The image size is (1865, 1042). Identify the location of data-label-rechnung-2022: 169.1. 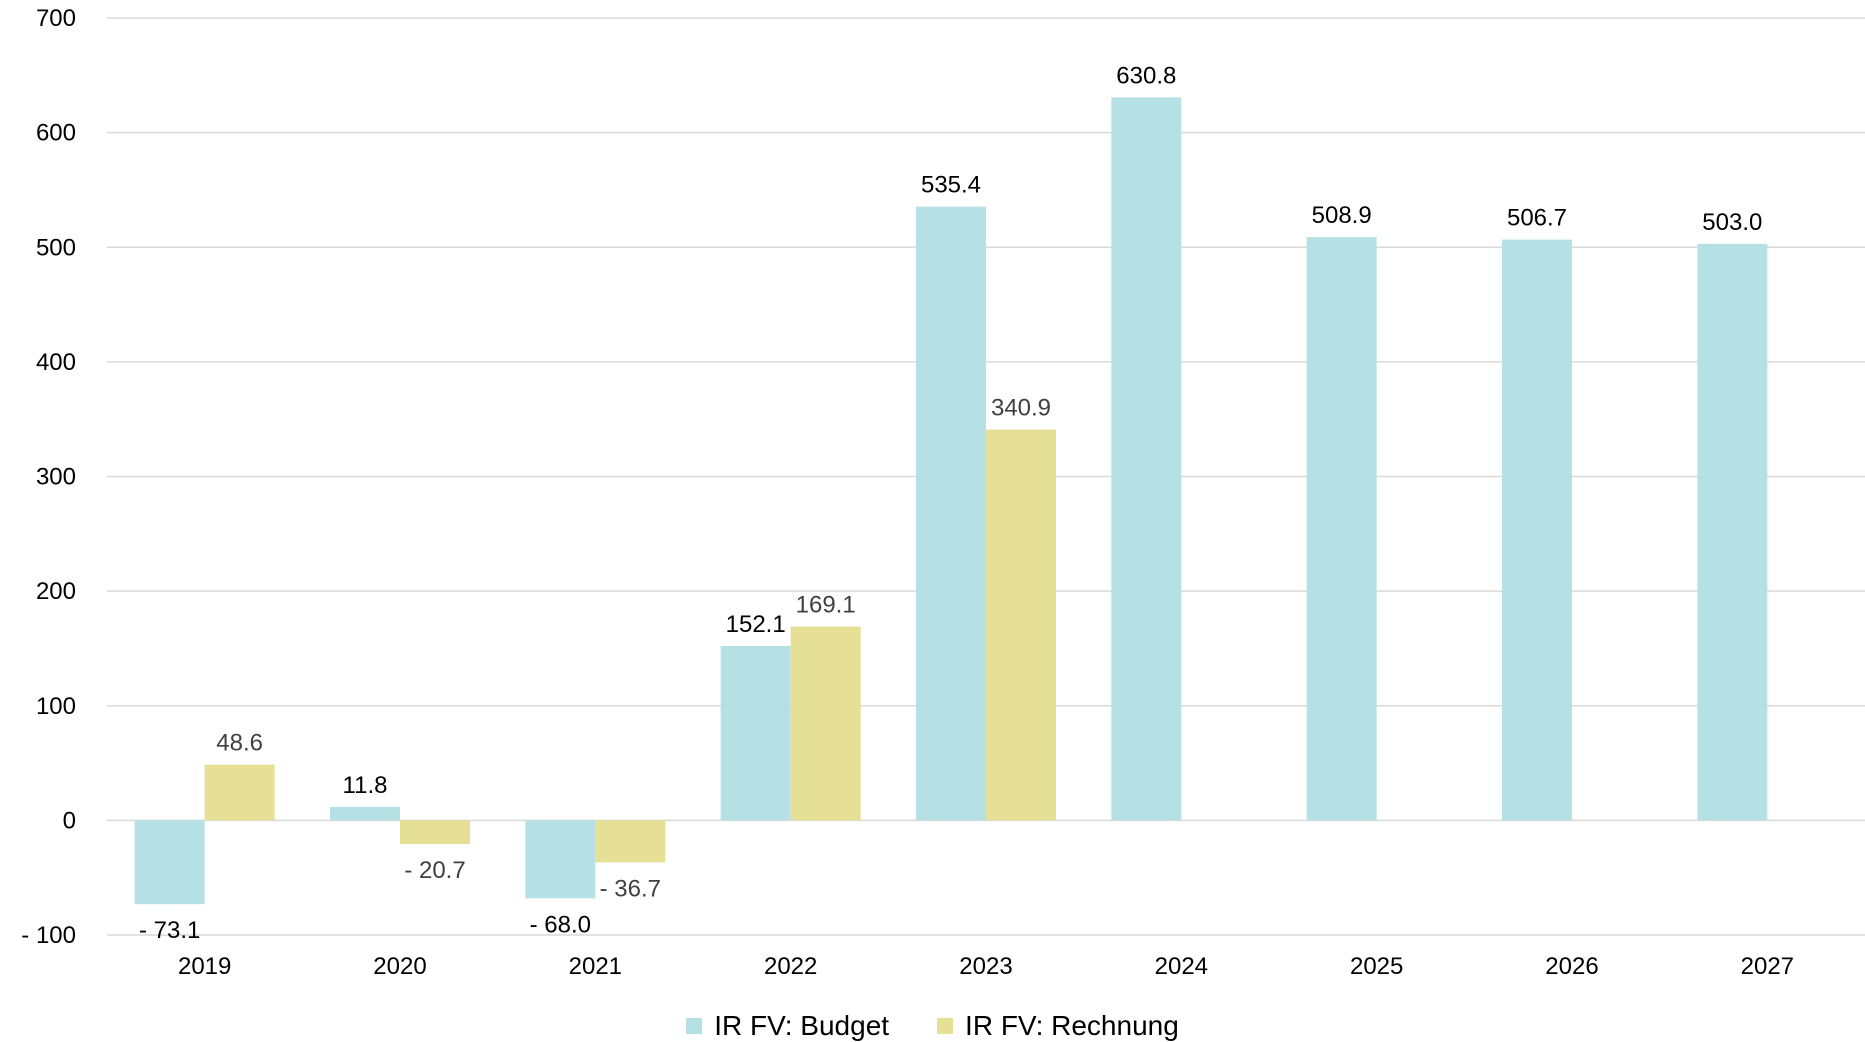
(826, 605).